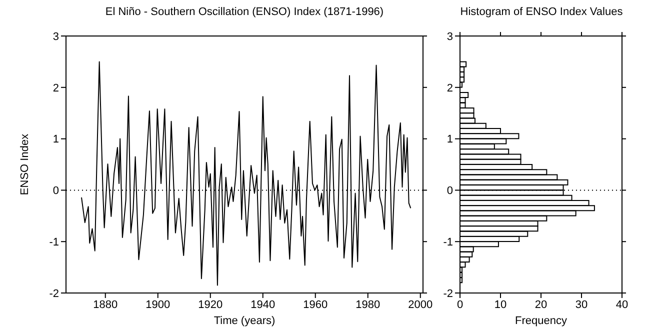 The height and width of the screenshot is (328, 657). What do you see at coordinates (158, 304) in the screenshot?
I see `x-tick-label: 1900` at bounding box center [158, 304].